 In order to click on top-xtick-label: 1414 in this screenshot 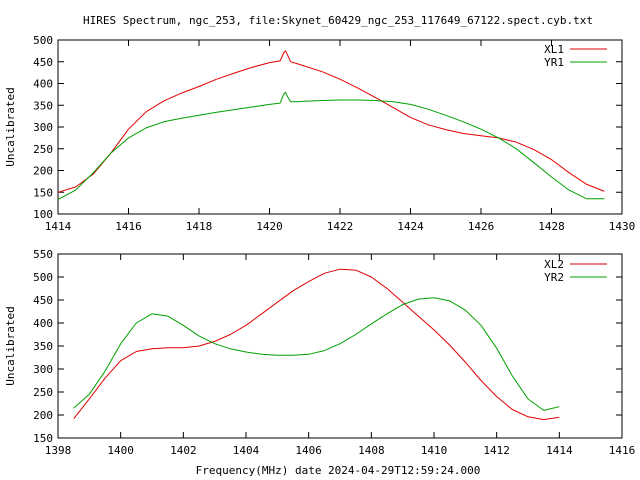, I will do `click(58, 226)`.